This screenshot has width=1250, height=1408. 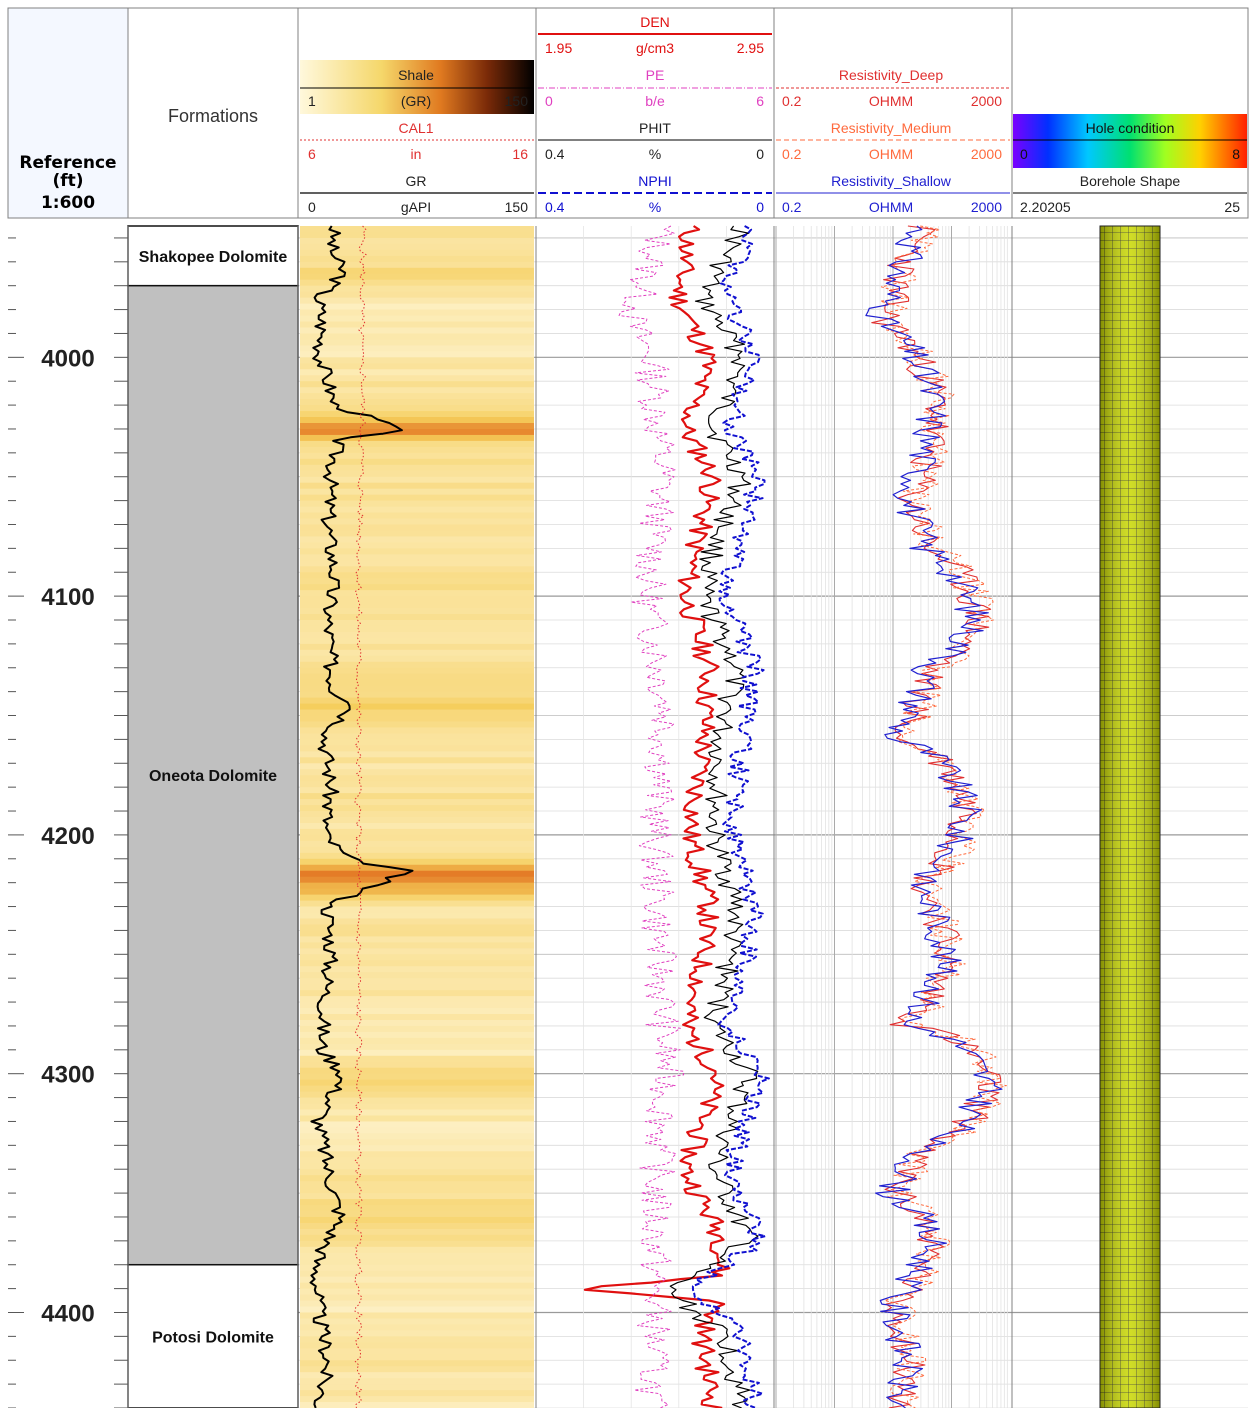 What do you see at coordinates (792, 207) in the screenshot?
I see `rshal-min: 0.2` at bounding box center [792, 207].